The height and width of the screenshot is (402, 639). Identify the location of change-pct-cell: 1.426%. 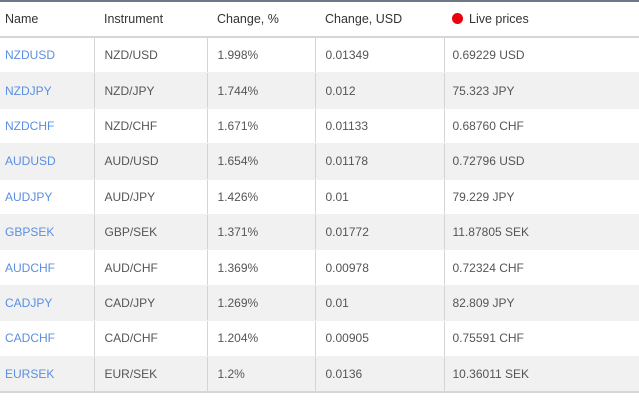
(260, 197).